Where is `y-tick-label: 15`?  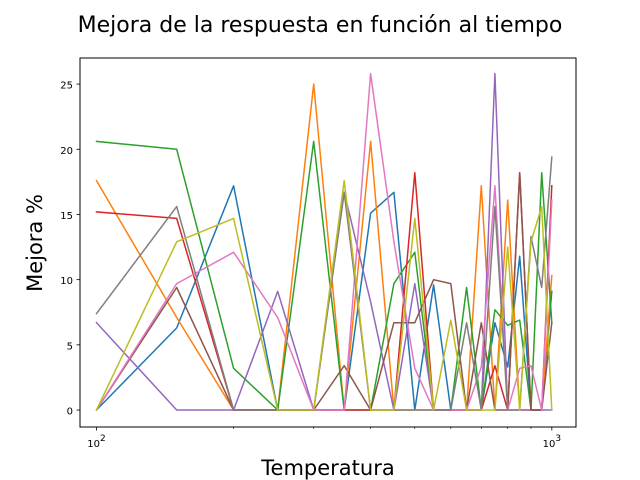
y-tick-label: 15 is located at coordinates (66, 216).